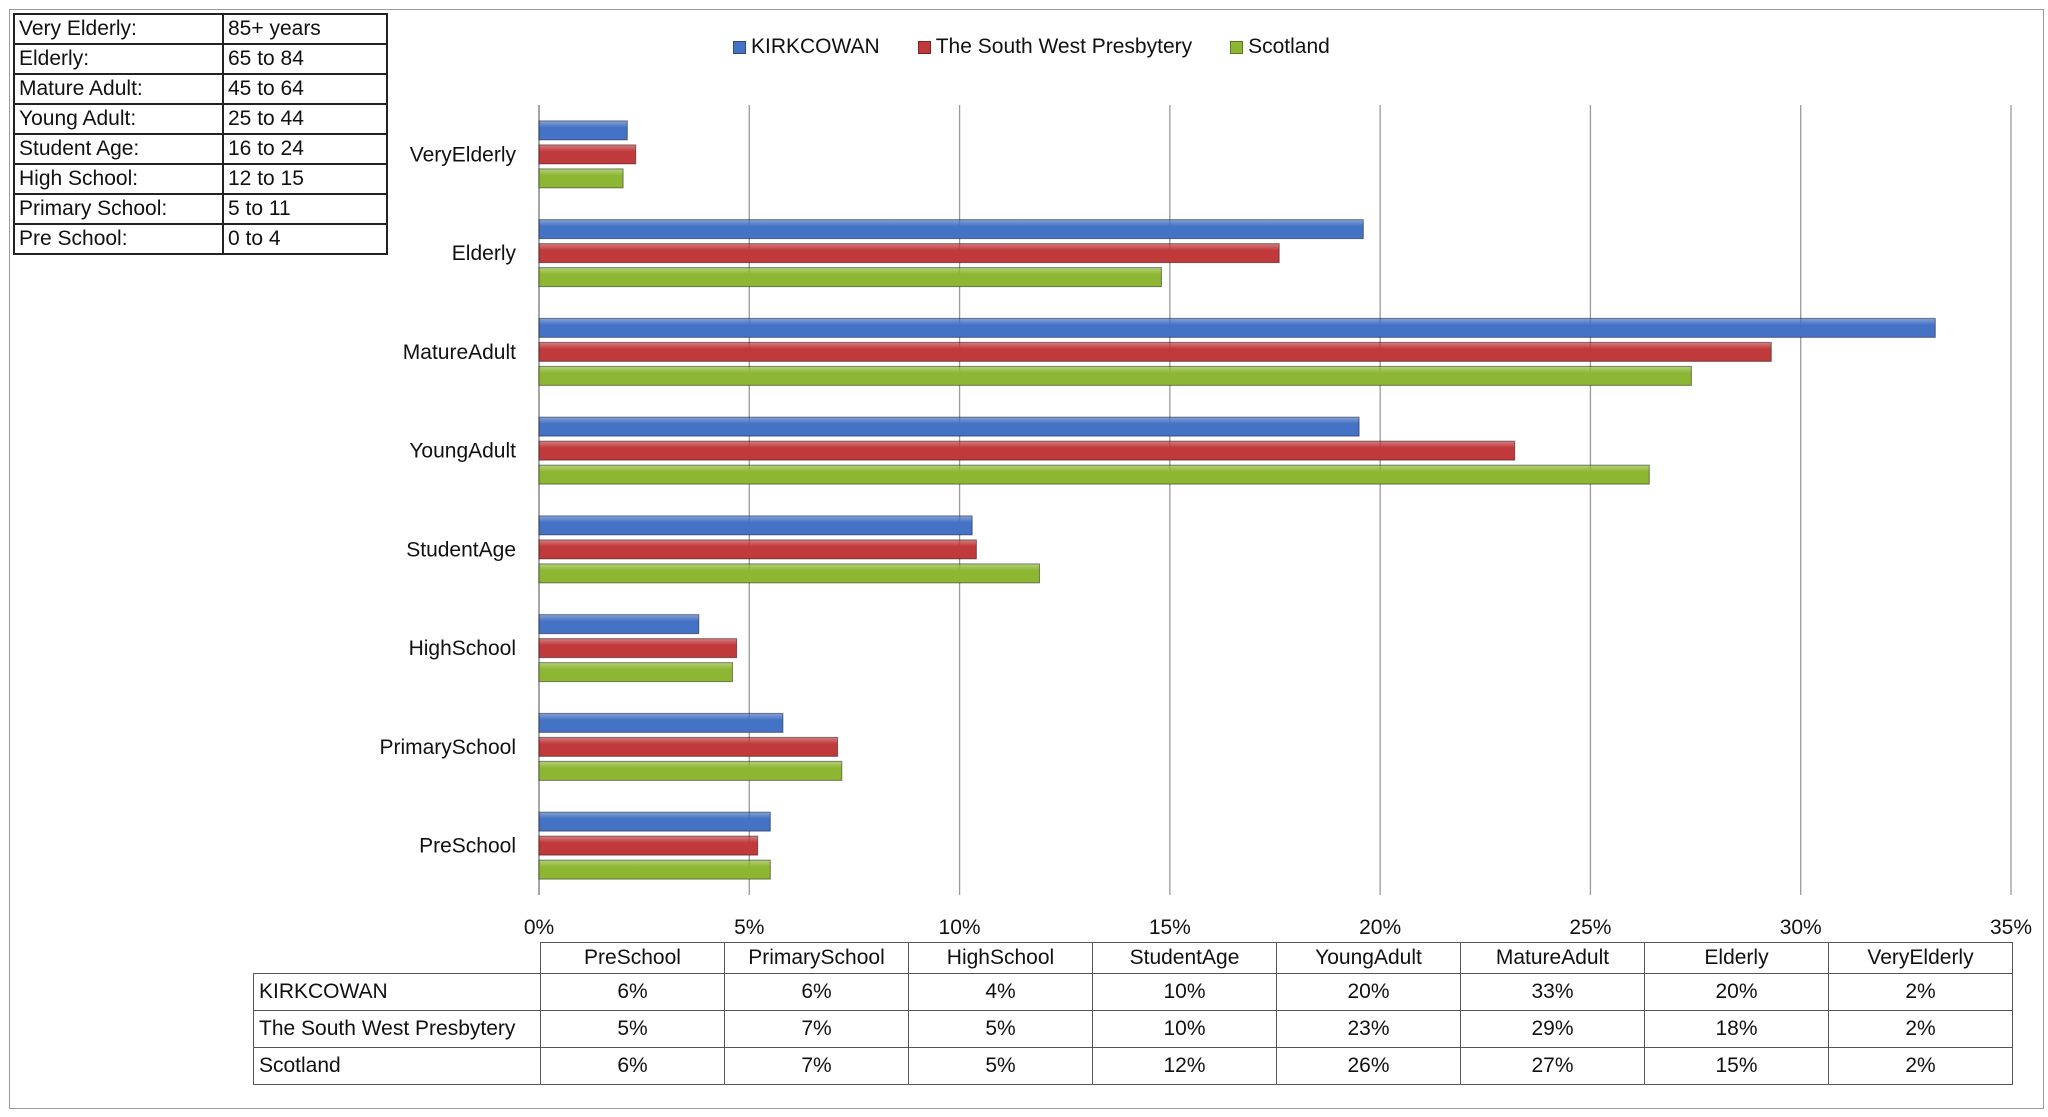 The width and height of the screenshot is (2048, 1117). What do you see at coordinates (1552, 1029) in the screenshot?
I see `table-cell: 29%` at bounding box center [1552, 1029].